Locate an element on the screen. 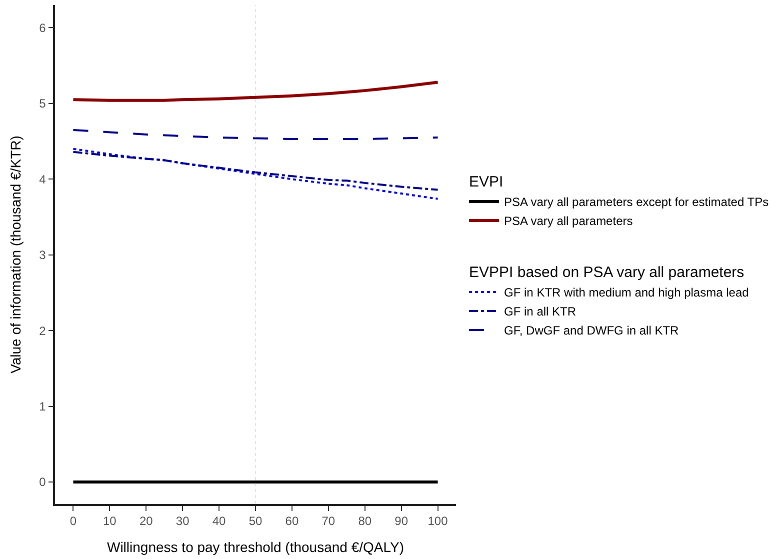 This screenshot has height=559, width=779. y-tick-label: 4 is located at coordinates (42, 179).